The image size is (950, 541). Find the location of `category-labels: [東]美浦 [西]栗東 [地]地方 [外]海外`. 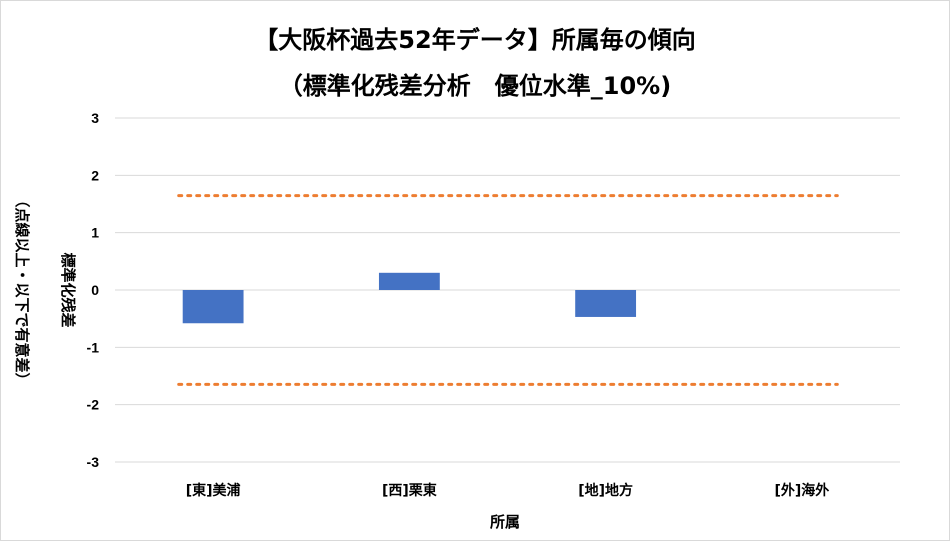

category-labels: [東]美浦 [西]栗東 [地]地方 [外]海外 is located at coordinates (508, 490).